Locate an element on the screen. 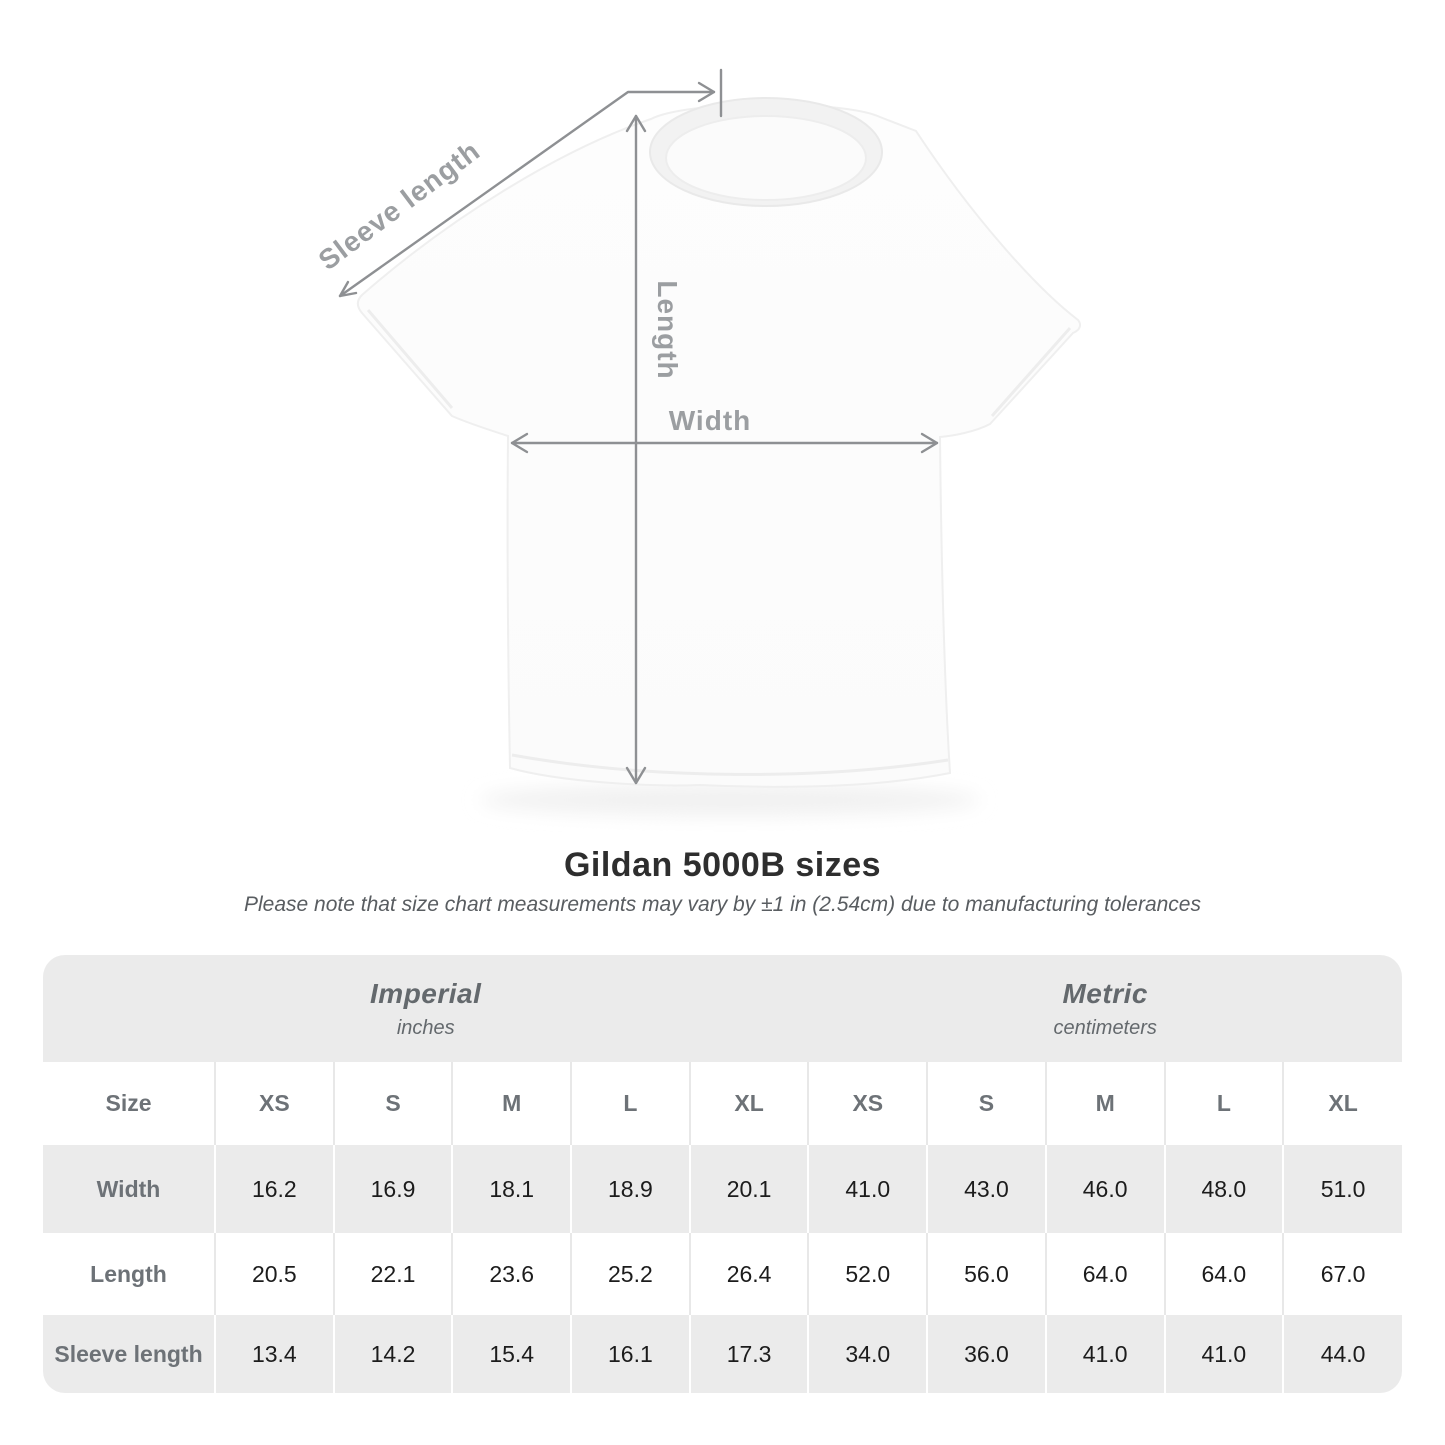 The height and width of the screenshot is (1445, 1445). size-header-row: Size XS S M L XL XS S M L XL is located at coordinates (722, 1103).